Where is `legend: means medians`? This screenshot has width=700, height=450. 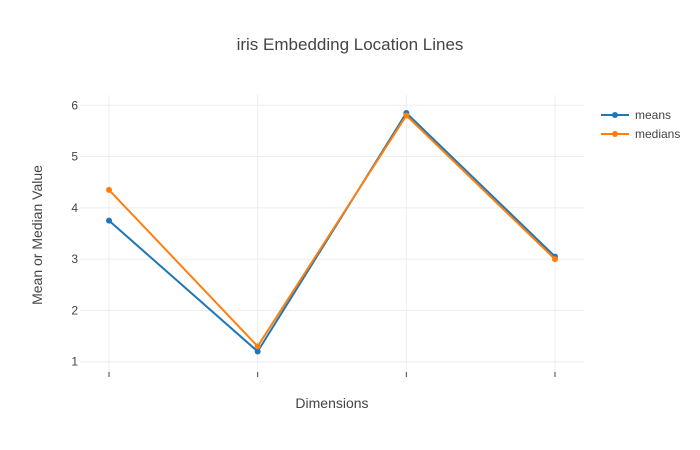 legend: means medians is located at coordinates (640, 124).